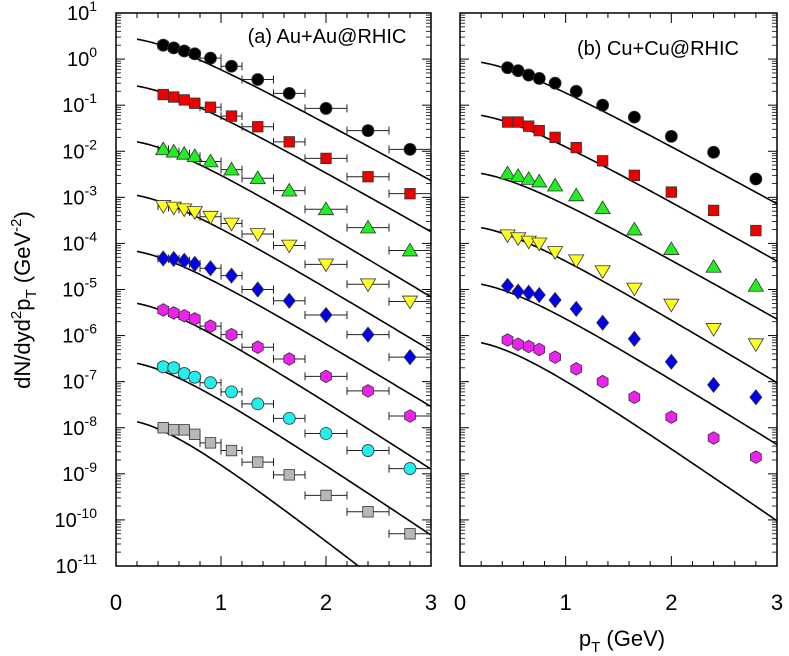  Describe the element at coordinates (79, 195) in the screenshot. I see `y-tick-label: 10⁻³` at that location.